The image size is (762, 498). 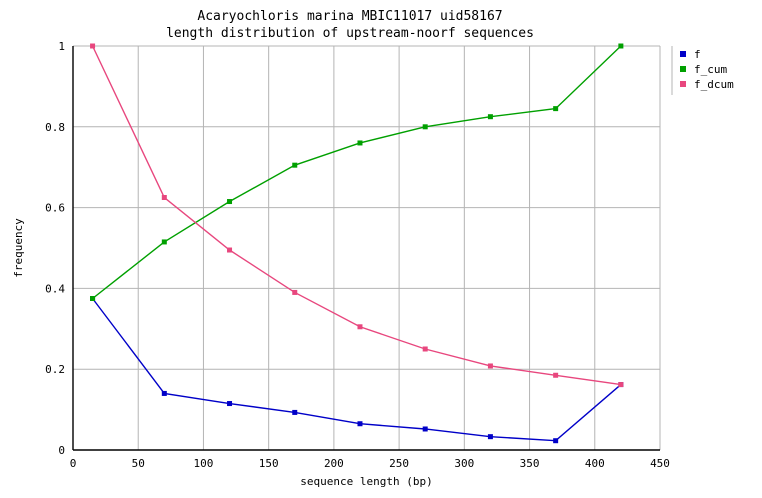 What do you see at coordinates (18, 248) in the screenshot?
I see `y-axis-title: frequency` at bounding box center [18, 248].